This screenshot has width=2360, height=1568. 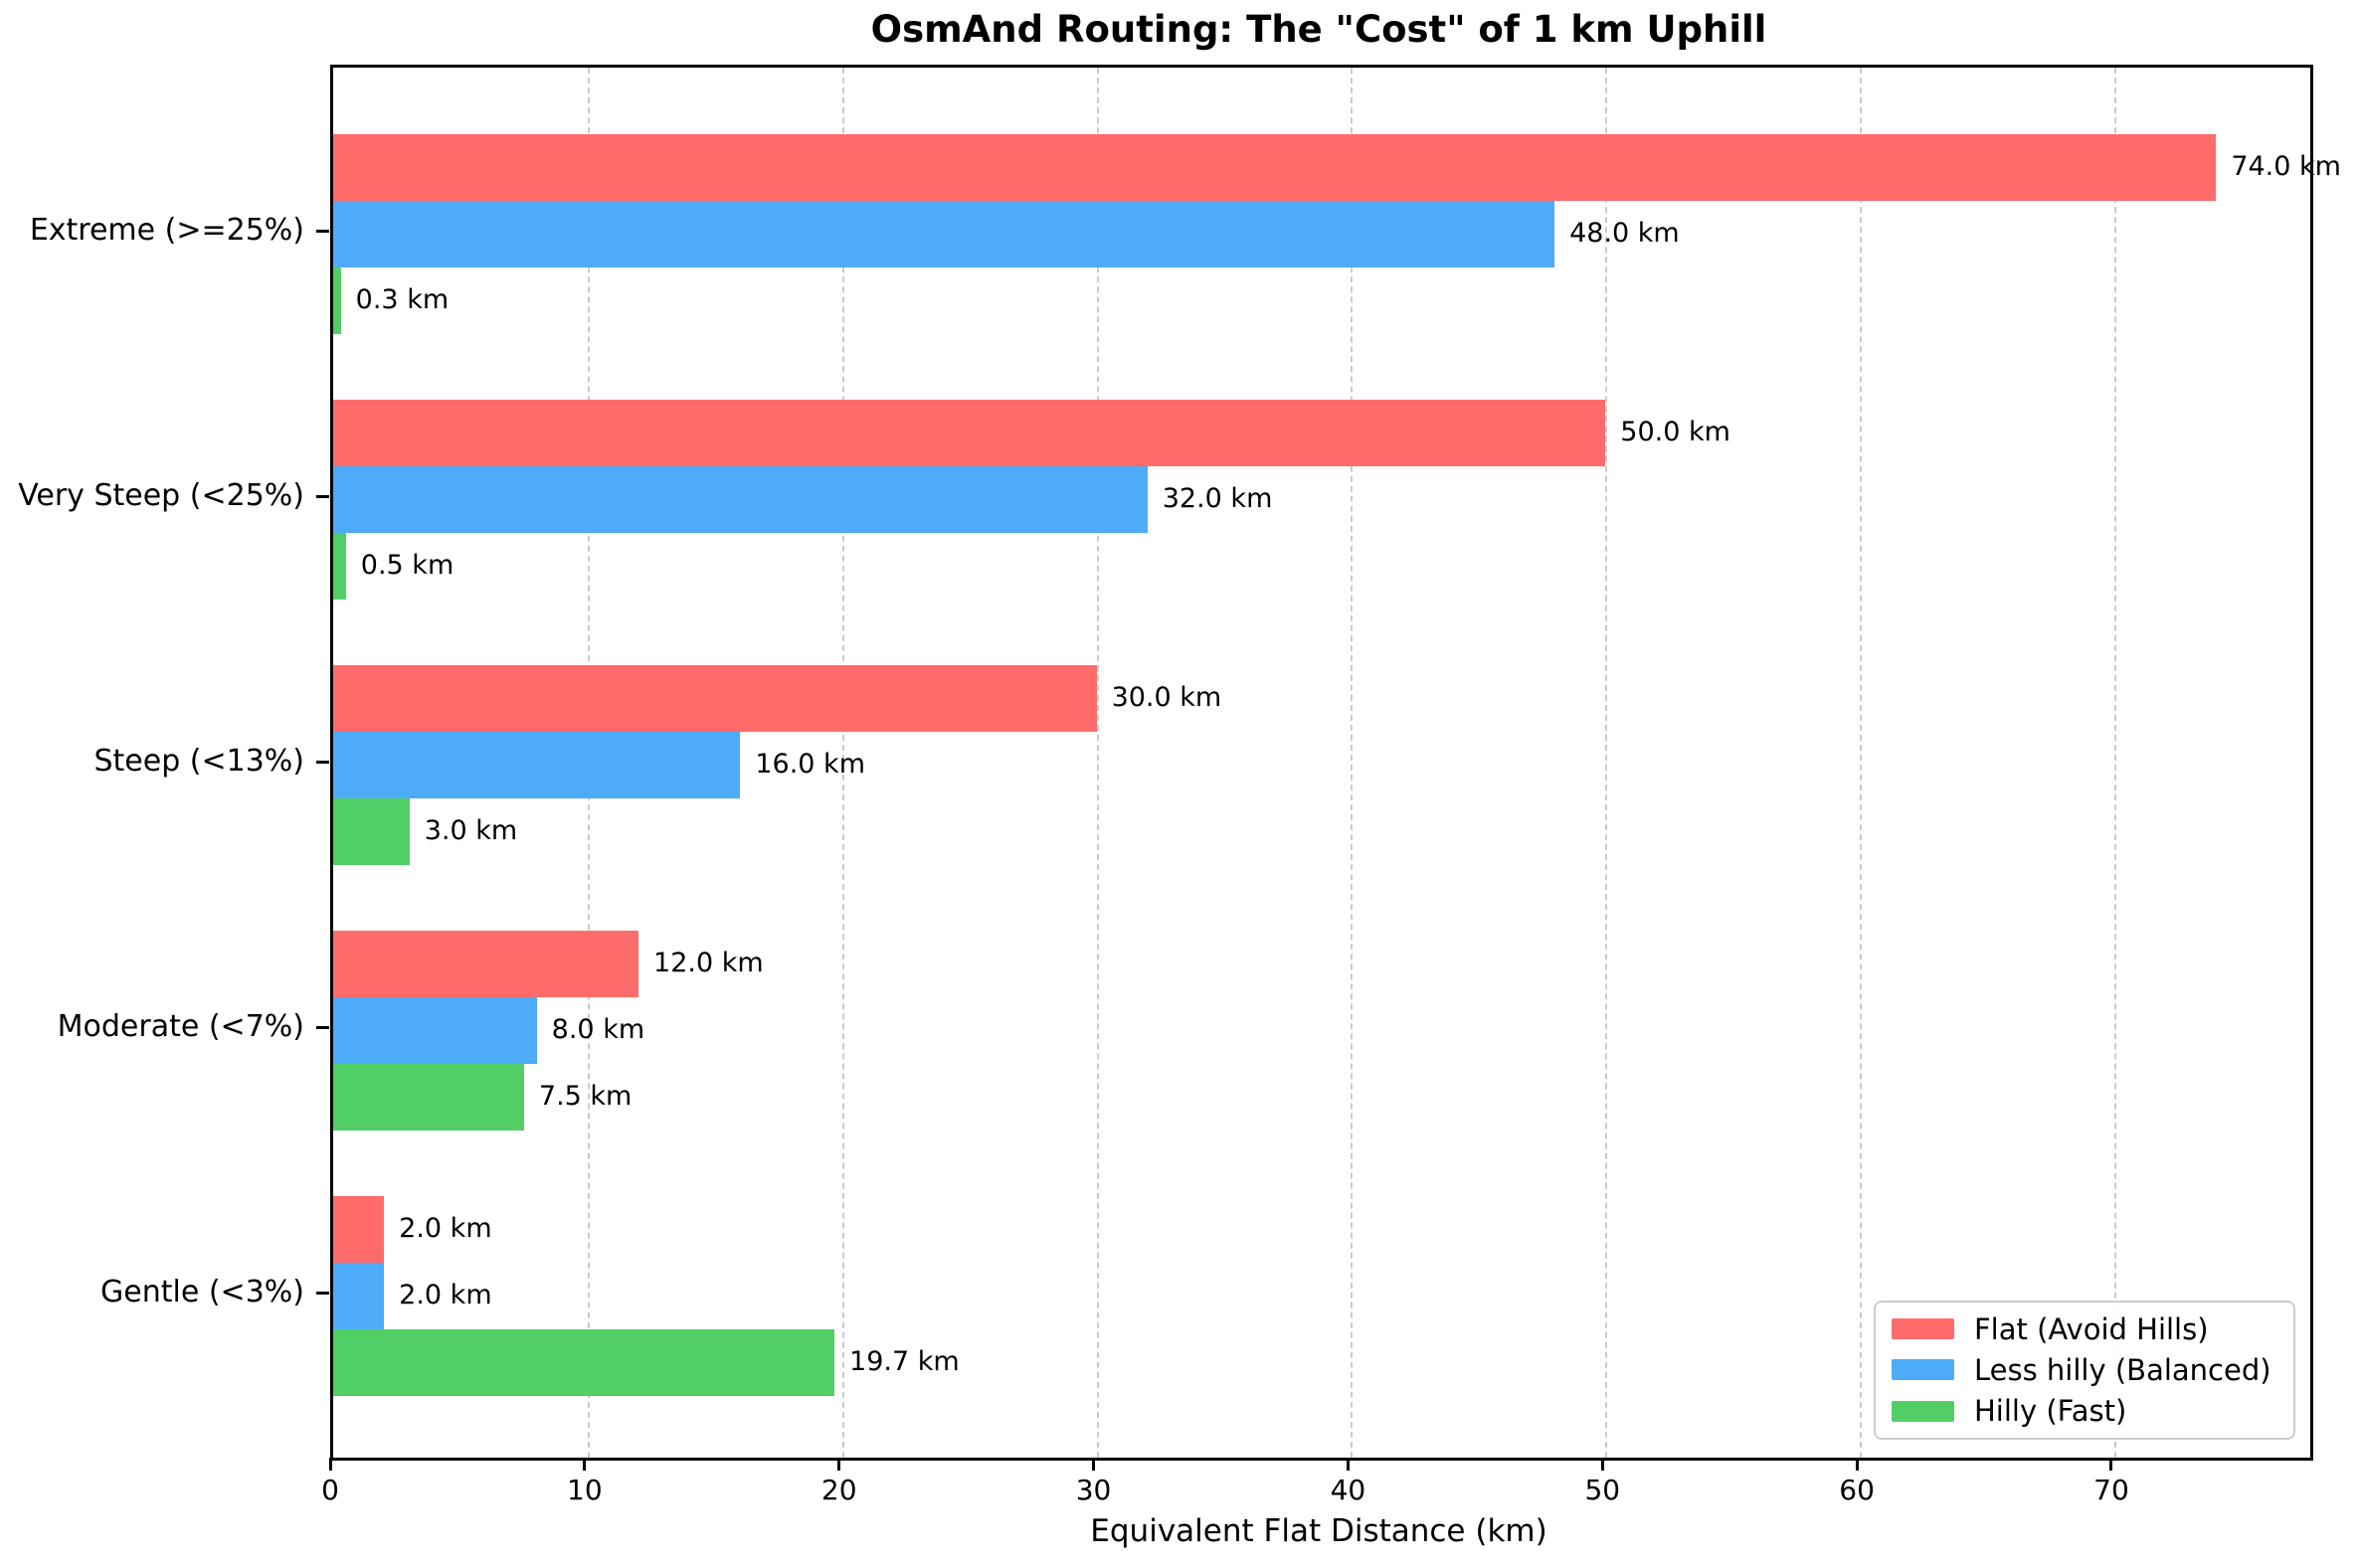 I want to click on bar-series1-cat3, so click(x=435, y=1030).